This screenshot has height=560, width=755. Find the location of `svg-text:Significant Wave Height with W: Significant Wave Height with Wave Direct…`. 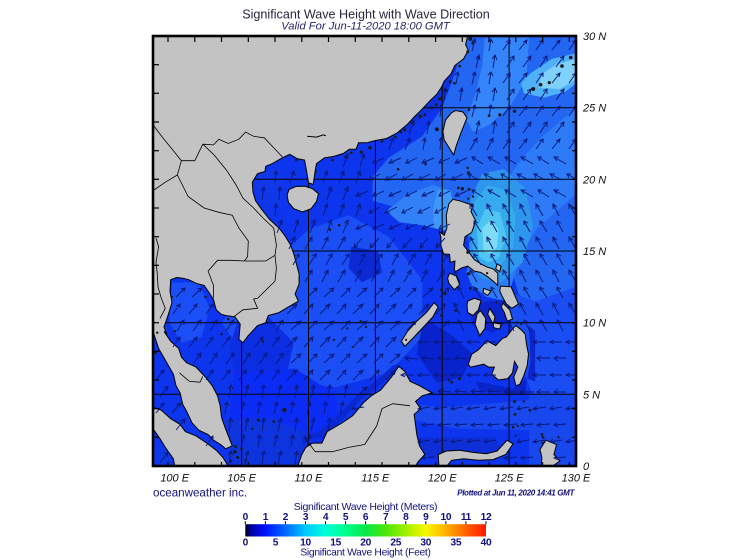

svg-text:Significant Wave Height with W: Significant Wave Height with Wave Direct… is located at coordinates (366, 15).